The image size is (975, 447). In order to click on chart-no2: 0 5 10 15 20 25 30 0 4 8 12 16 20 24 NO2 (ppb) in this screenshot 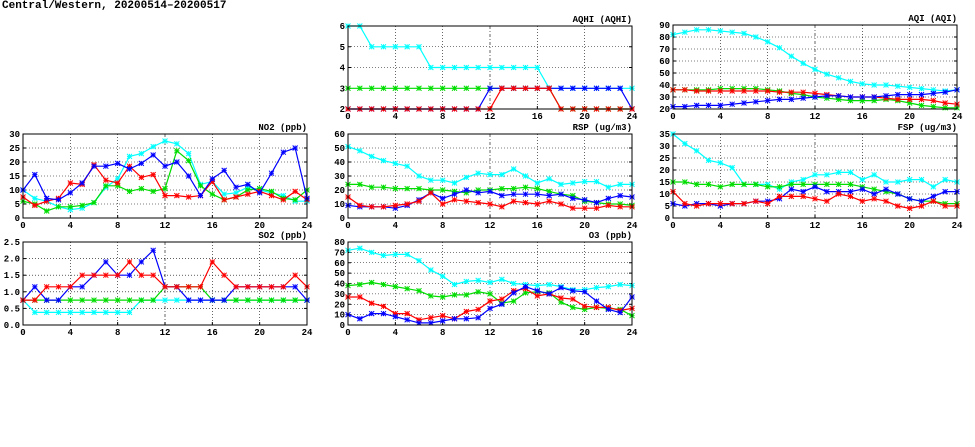, I will do `click(161, 177)`.